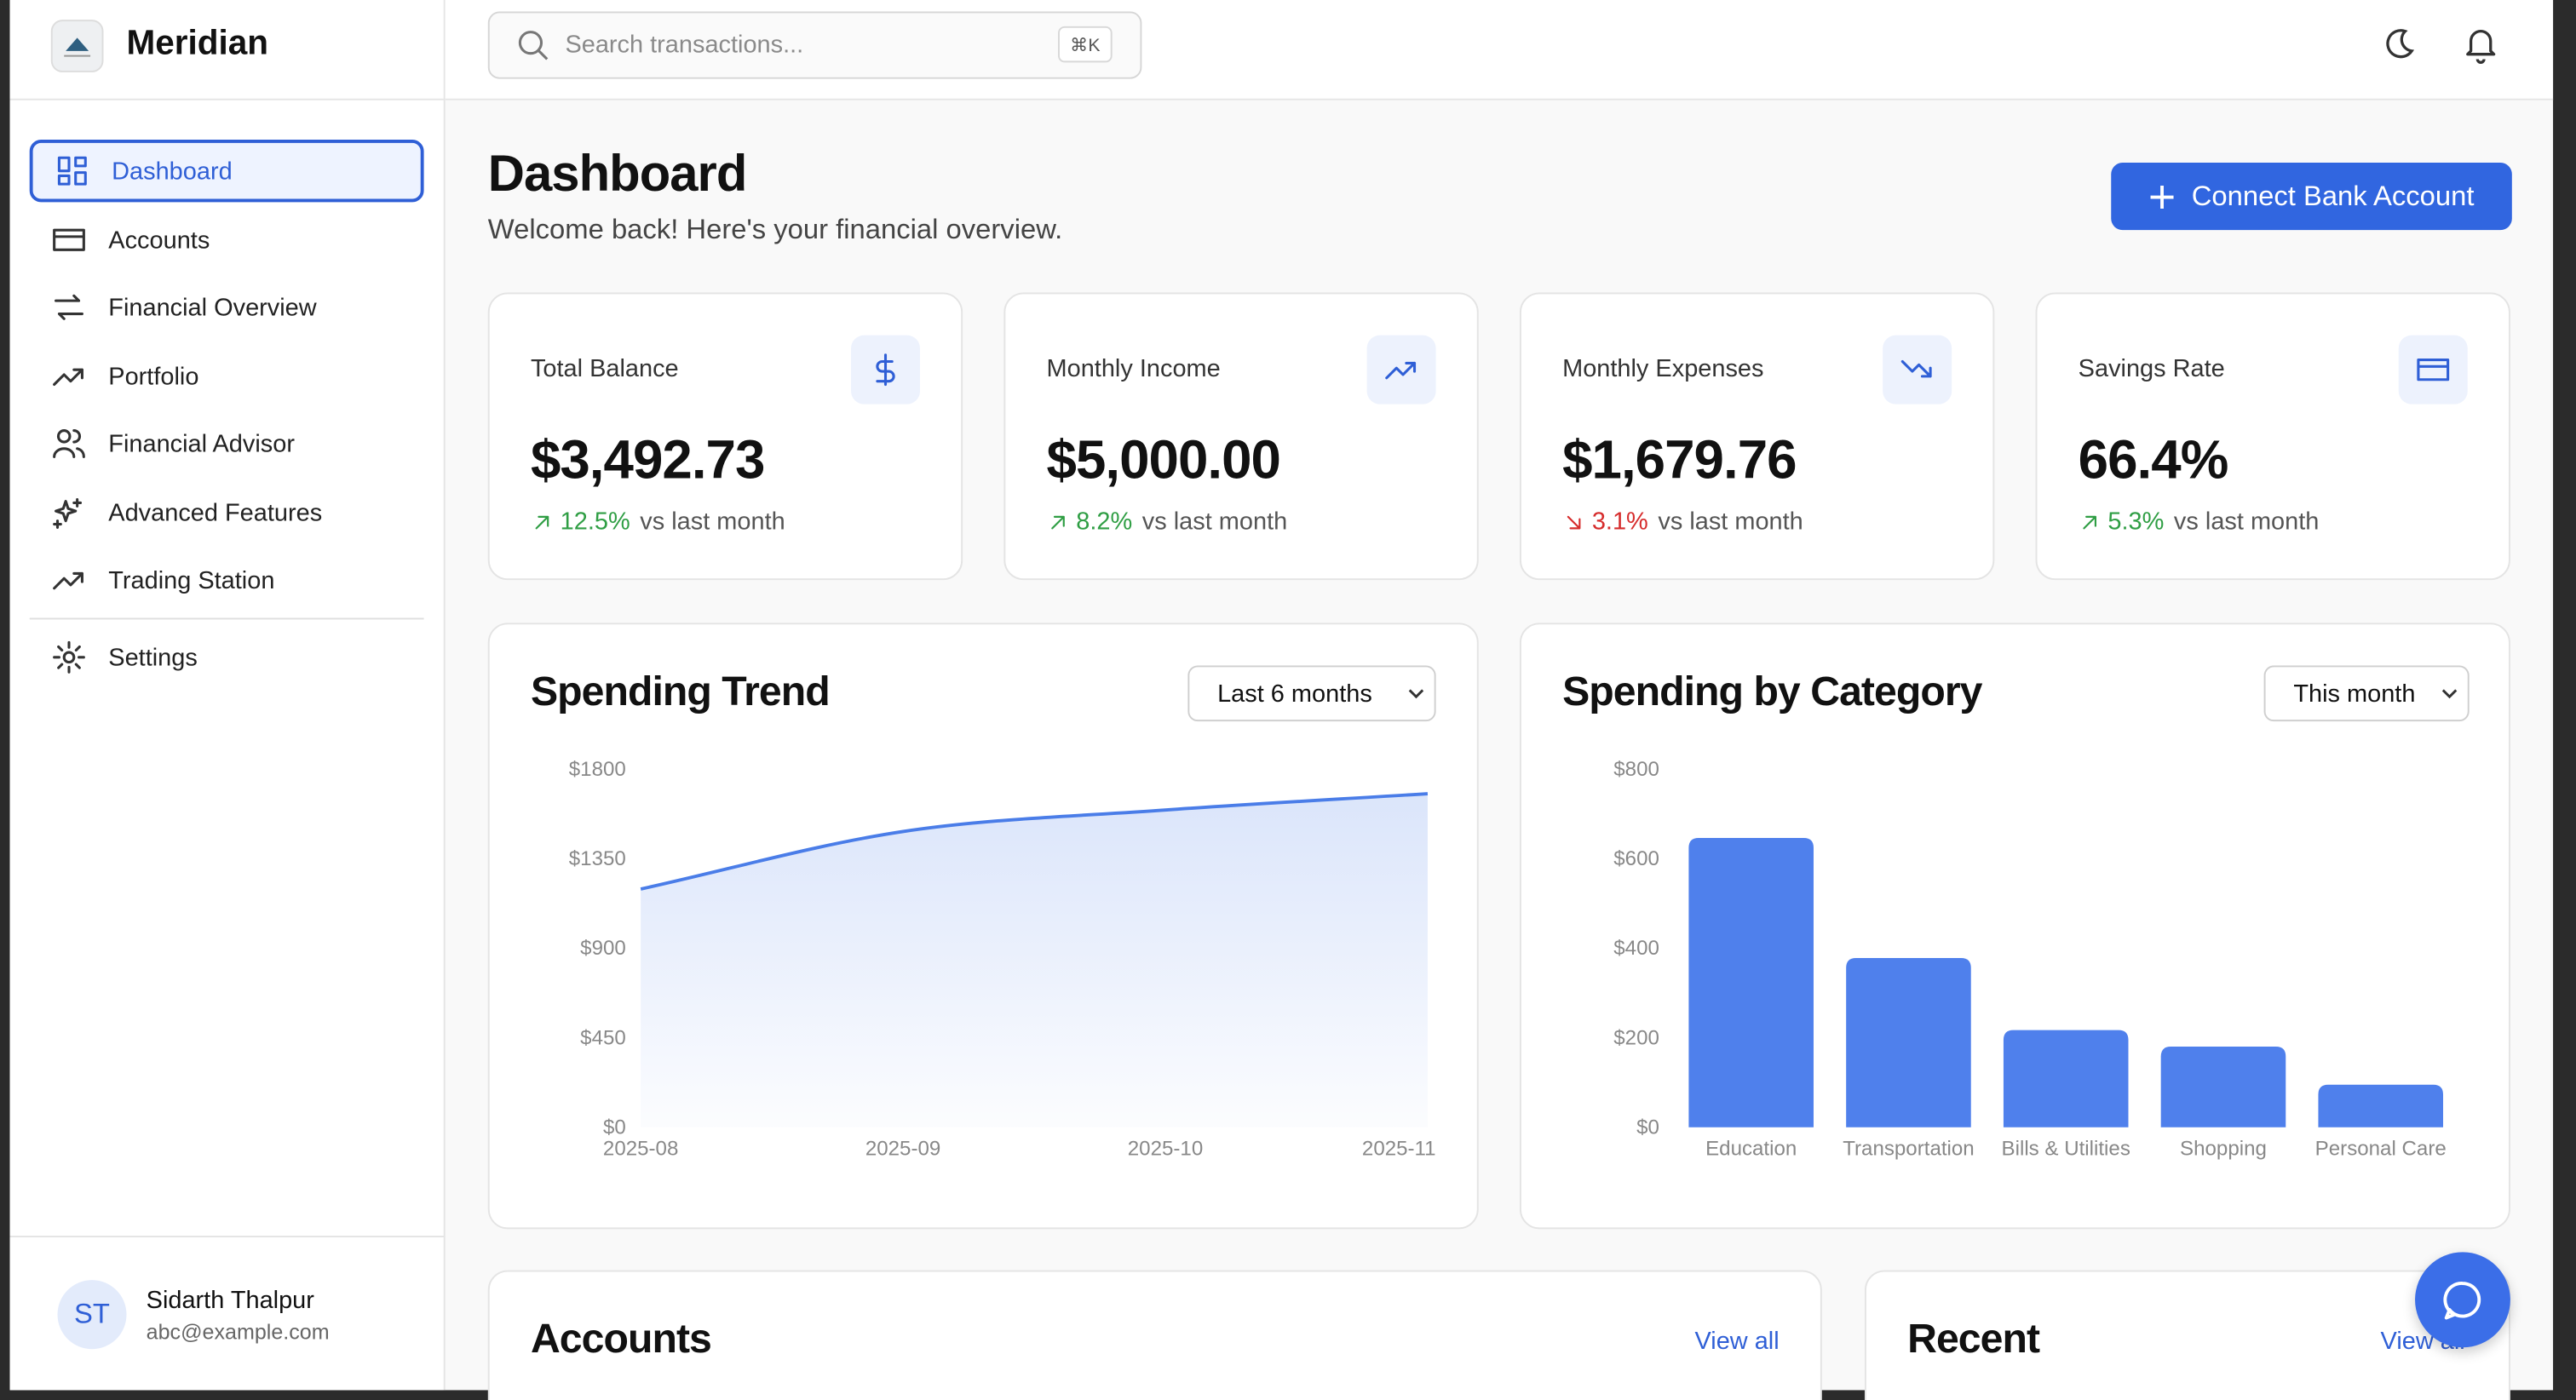 Image resolution: width=2576 pixels, height=1400 pixels. What do you see at coordinates (1909, 1149) in the screenshot?
I see `x-tick-label: Transportation` at bounding box center [1909, 1149].